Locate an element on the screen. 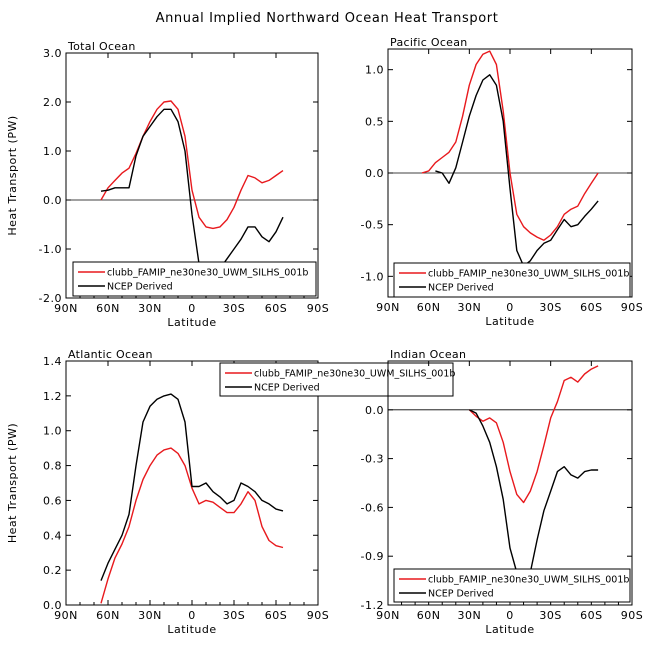 This screenshot has height=655, width=654. y-tick-label: 1.2 is located at coordinates (52, 396).